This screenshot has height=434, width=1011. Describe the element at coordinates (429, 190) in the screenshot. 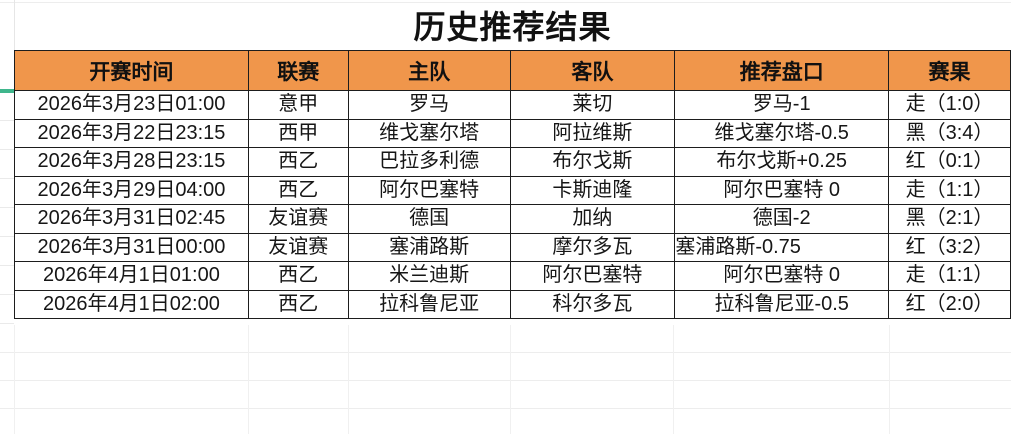

I see `cell-home: 阿尔巴塞特` at that location.